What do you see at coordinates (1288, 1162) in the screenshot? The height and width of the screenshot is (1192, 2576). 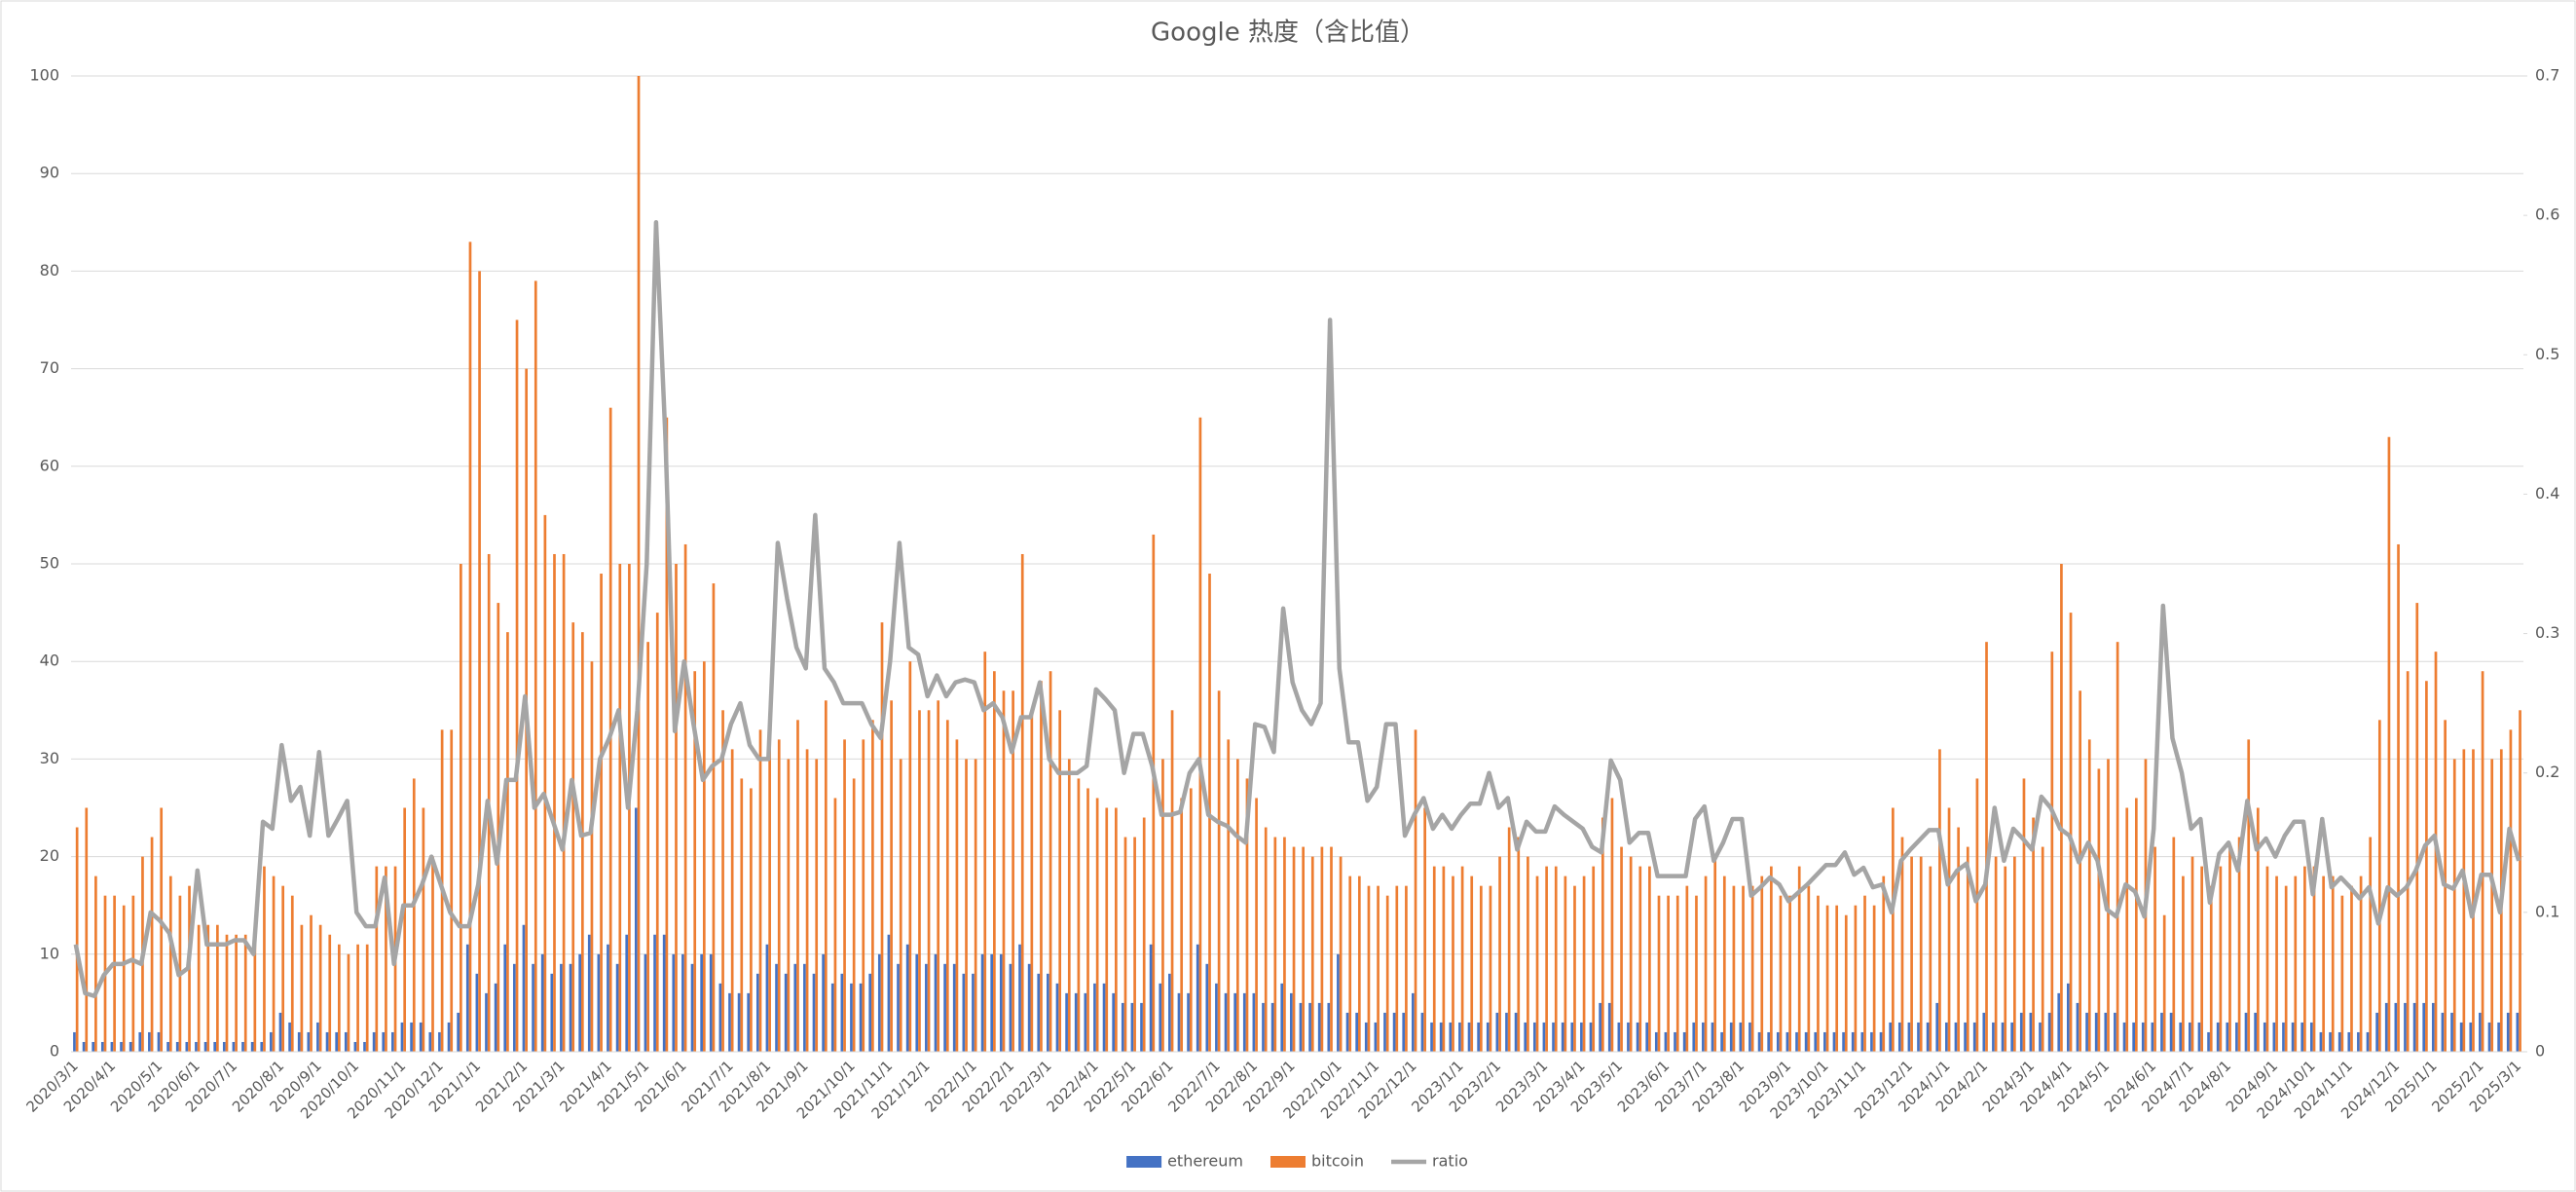 I see `legend-swatch` at bounding box center [1288, 1162].